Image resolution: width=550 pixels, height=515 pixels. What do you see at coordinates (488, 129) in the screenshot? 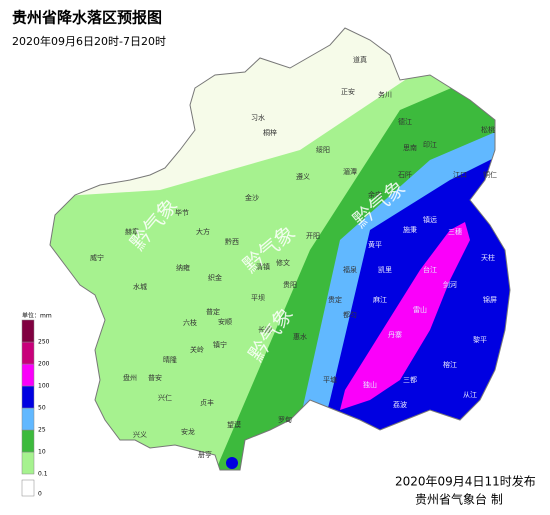
I see `place-label: 松桃` at bounding box center [488, 129].